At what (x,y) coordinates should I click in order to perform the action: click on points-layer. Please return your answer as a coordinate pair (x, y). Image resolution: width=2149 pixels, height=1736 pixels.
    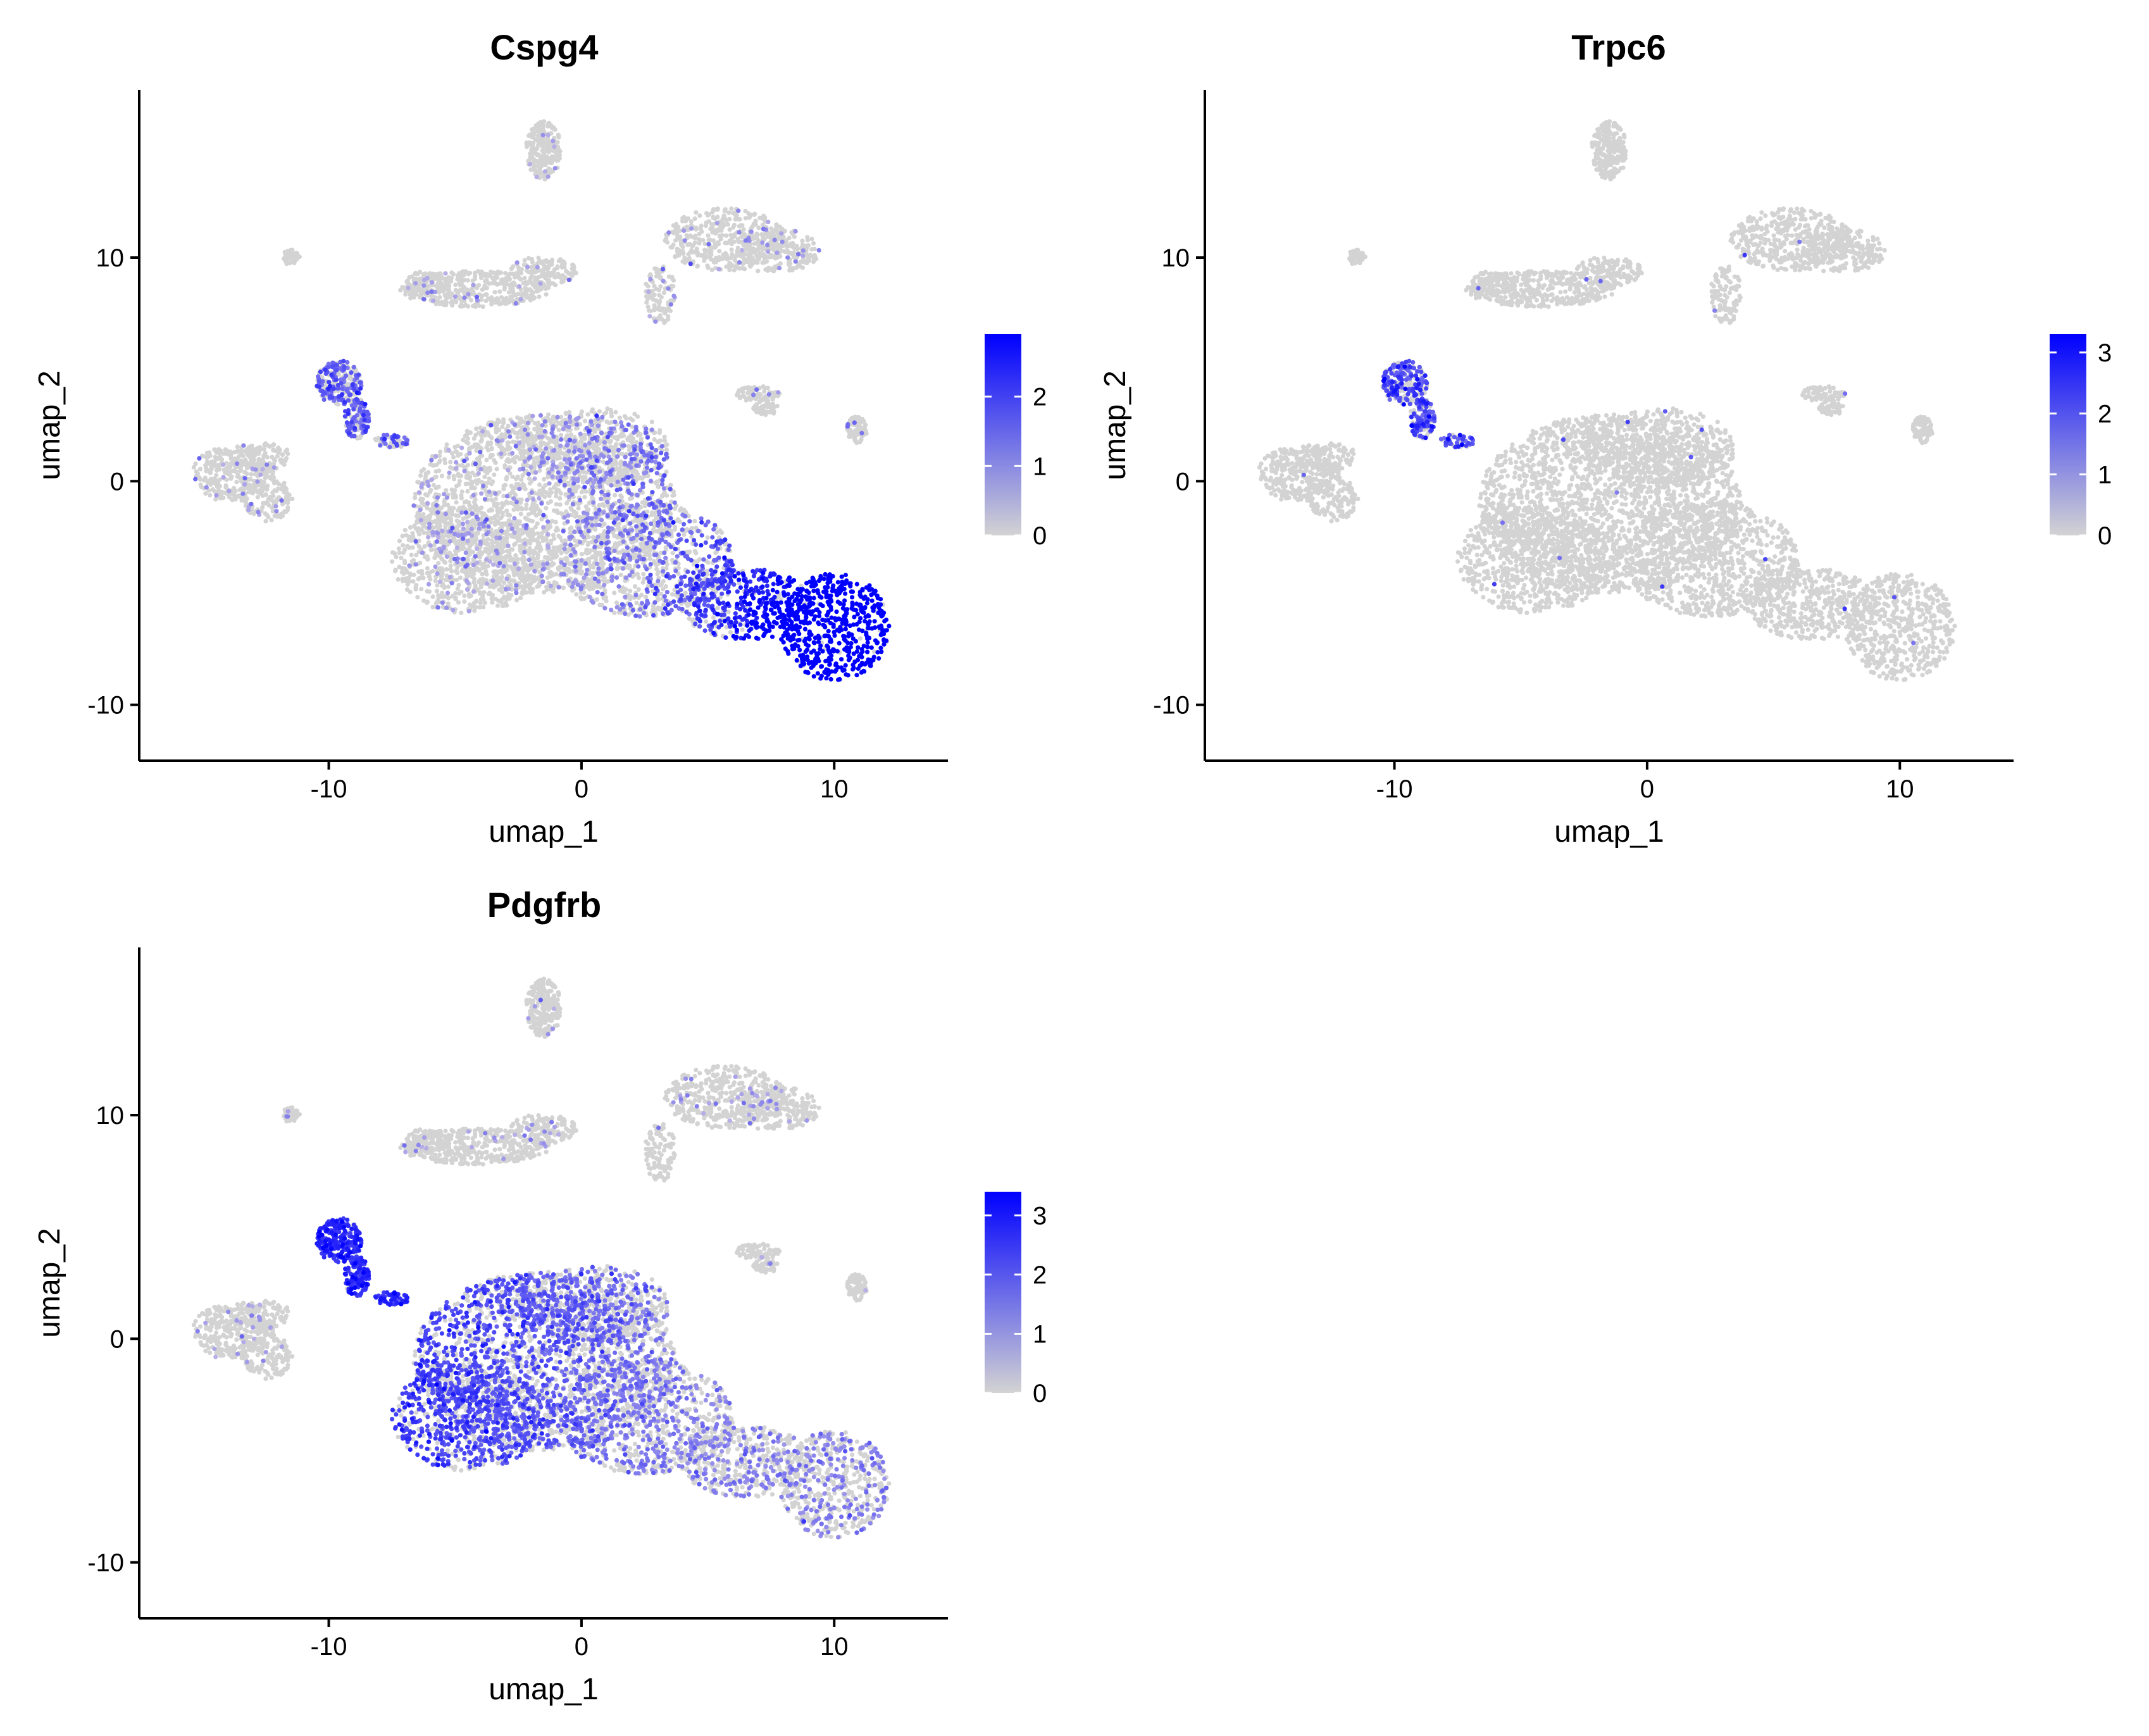
    Looking at the image, I should click on (542, 400).